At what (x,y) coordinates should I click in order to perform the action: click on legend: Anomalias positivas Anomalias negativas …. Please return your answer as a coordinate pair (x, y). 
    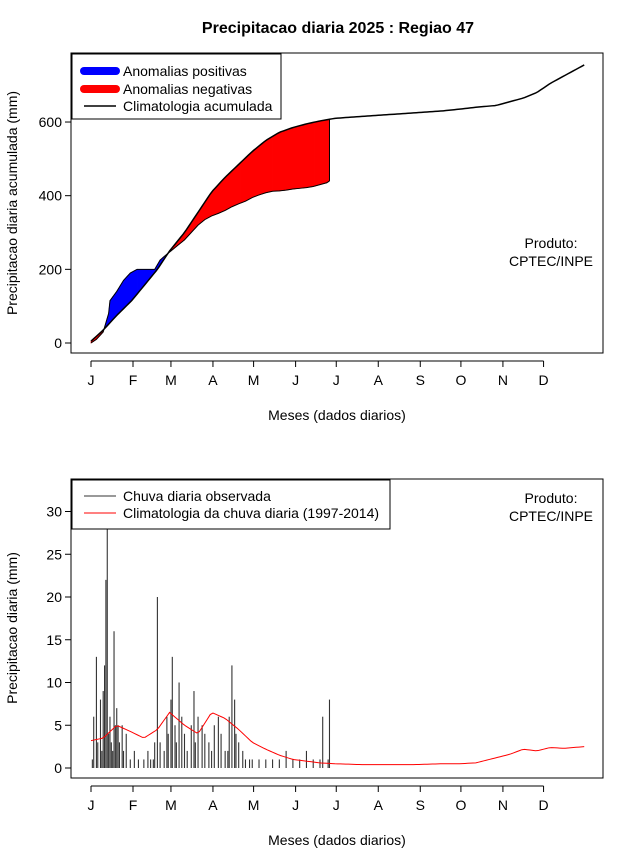
    Looking at the image, I should click on (176, 86).